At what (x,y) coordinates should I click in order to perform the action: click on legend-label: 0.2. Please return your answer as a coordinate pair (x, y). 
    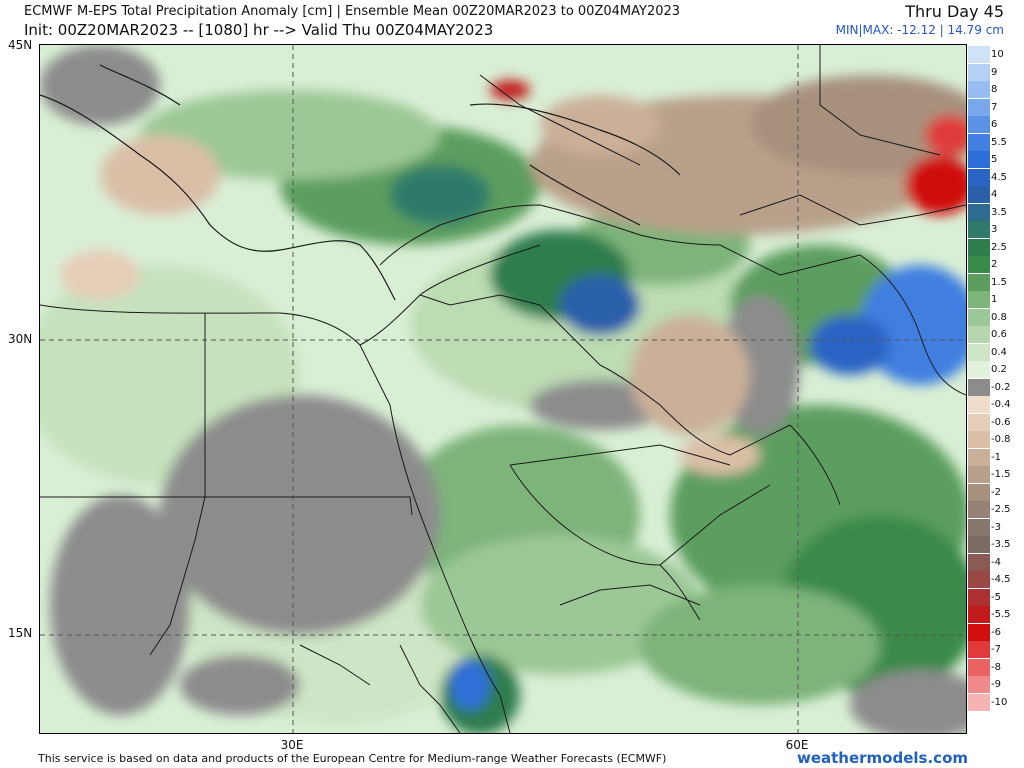
    Looking at the image, I should click on (999, 369).